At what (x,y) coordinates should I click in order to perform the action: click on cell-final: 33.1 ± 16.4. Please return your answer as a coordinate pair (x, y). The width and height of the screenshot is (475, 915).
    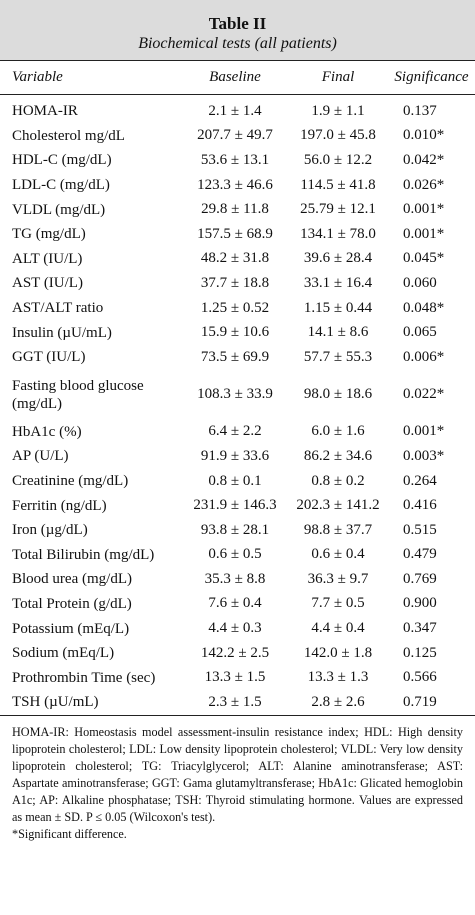
    Looking at the image, I should click on (338, 282).